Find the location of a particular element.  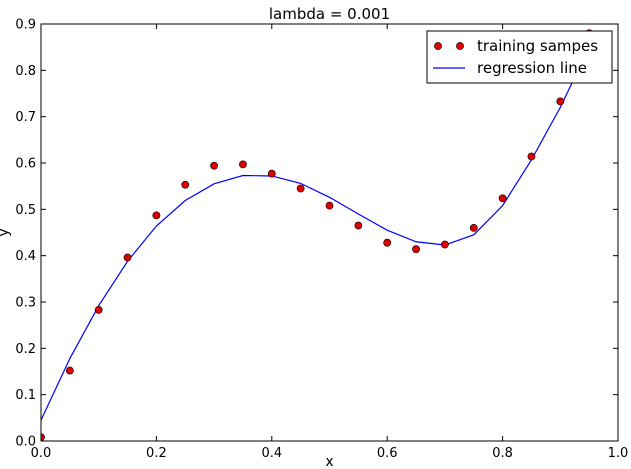

y-tick-label: 0.2 is located at coordinates (25, 349).